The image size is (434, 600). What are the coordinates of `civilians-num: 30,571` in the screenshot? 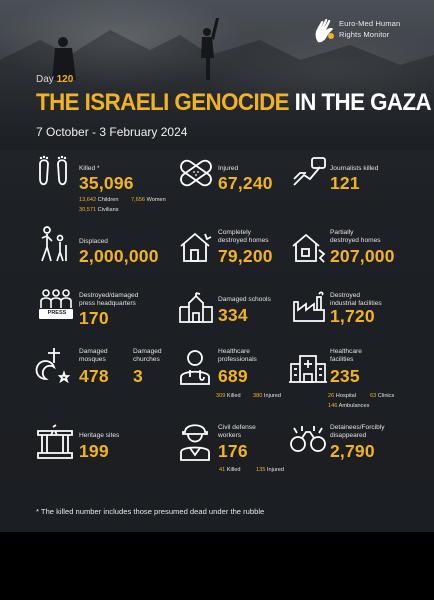 It's located at (88, 210).